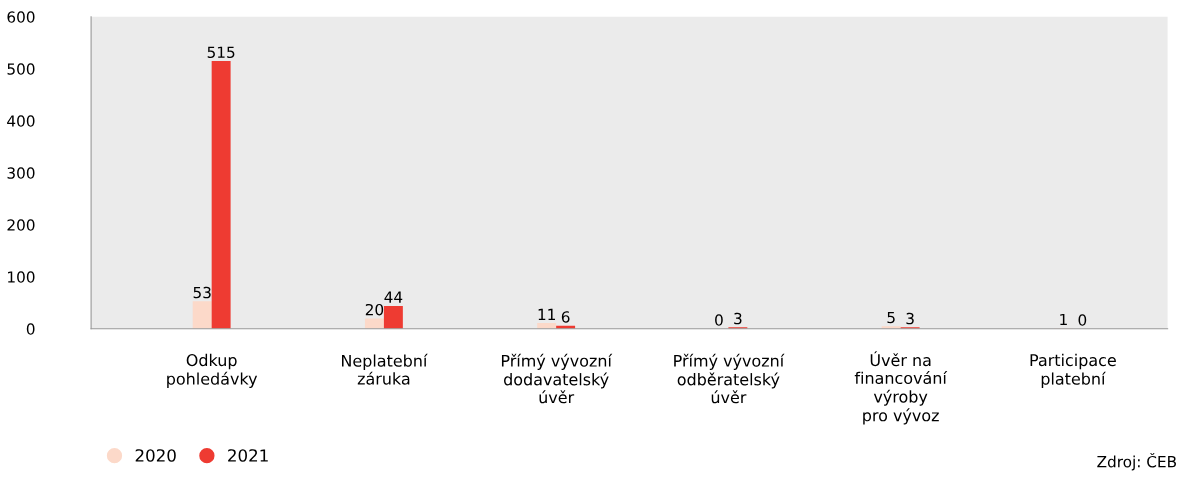 The image size is (1183, 480). Describe the element at coordinates (1073, 370) in the screenshot. I see `x-tick-label: Participace platební` at that location.